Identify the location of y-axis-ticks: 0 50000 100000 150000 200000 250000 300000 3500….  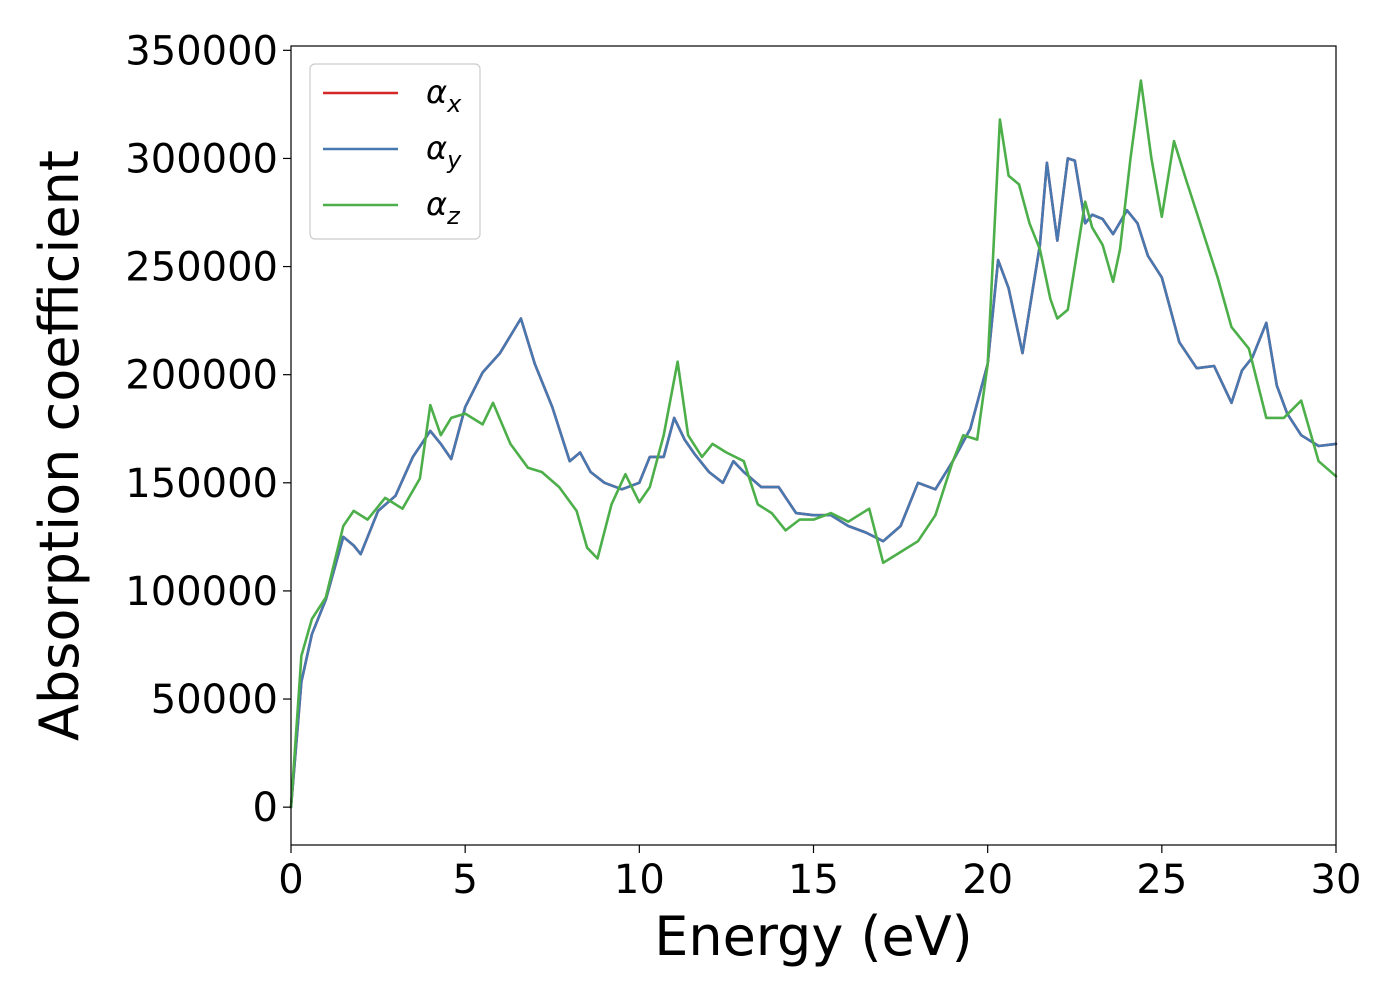
(208, 429).